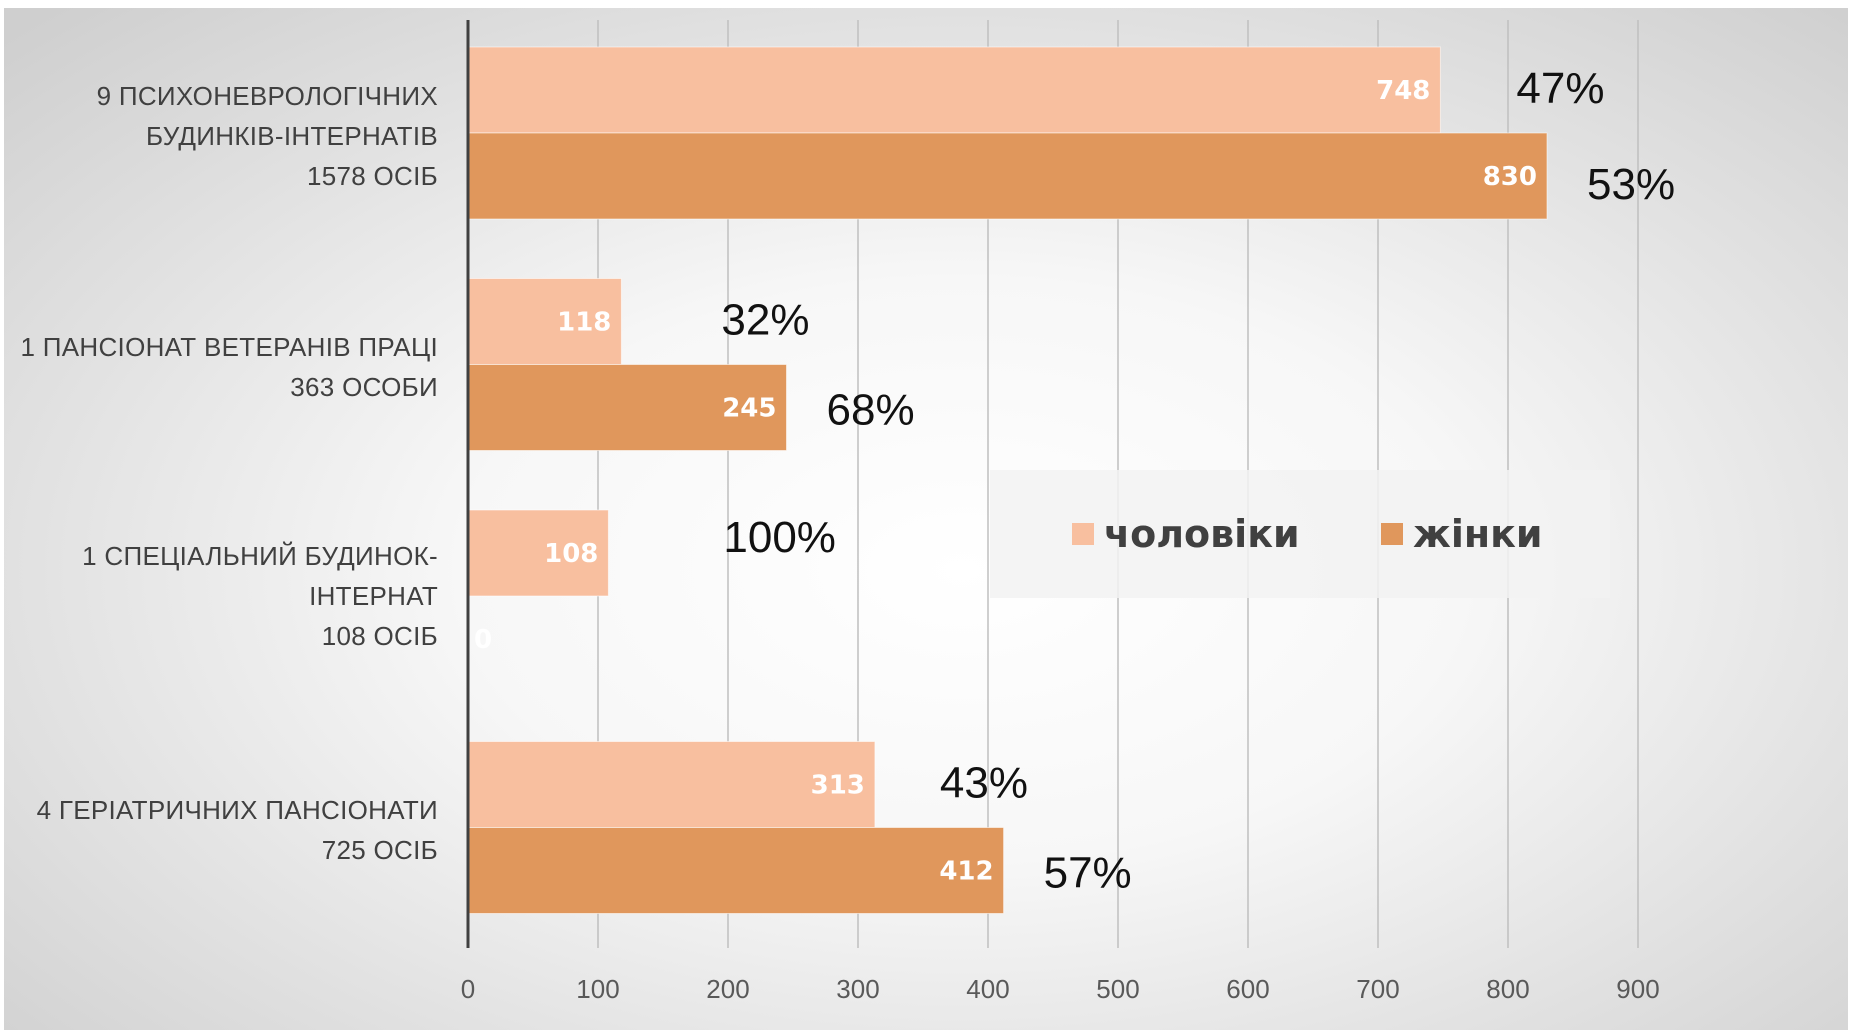 This screenshot has width=1852, height=1034. Describe the element at coordinates (1202, 534) in the screenshot. I see `legend-label-men: чоловіки` at that location.